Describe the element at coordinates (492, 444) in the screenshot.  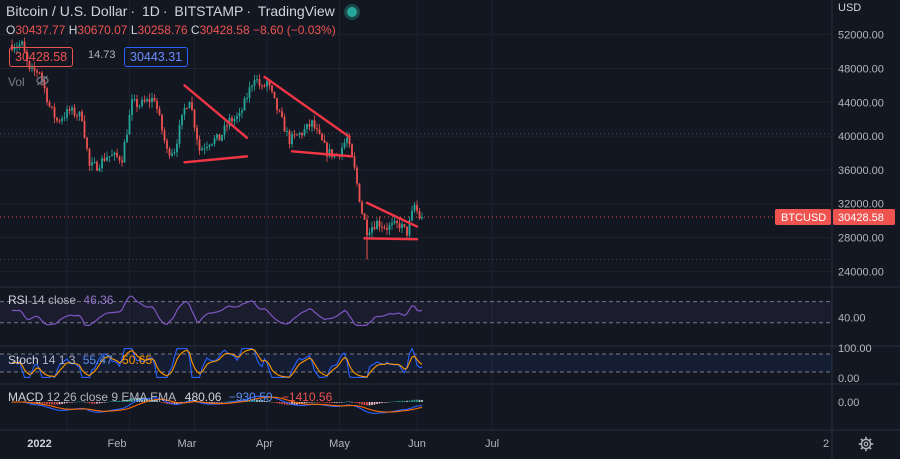
I see `x-tick-label: Jul` at that location.